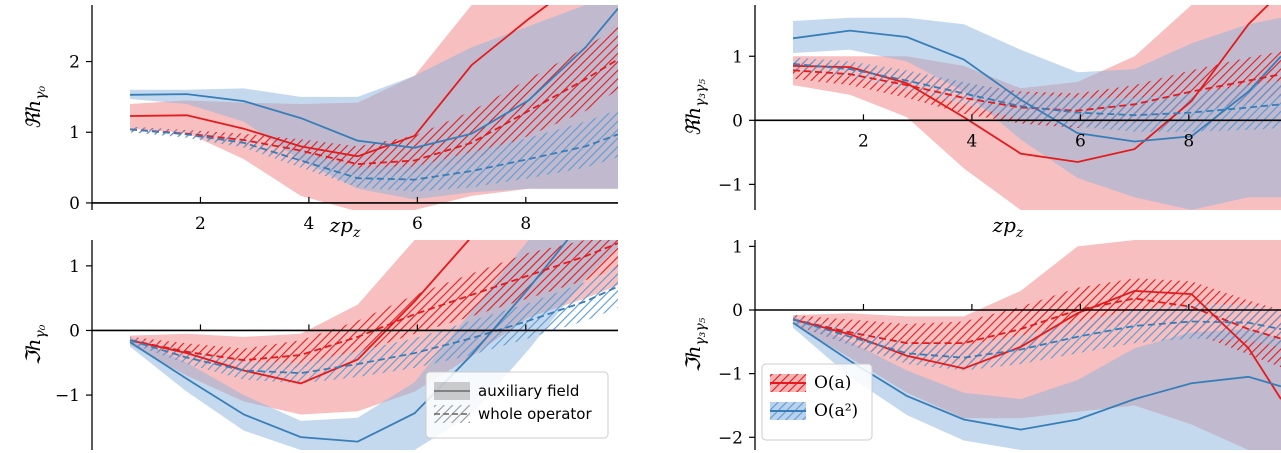  I want to click on legend-label: whole operator, so click(535, 414).